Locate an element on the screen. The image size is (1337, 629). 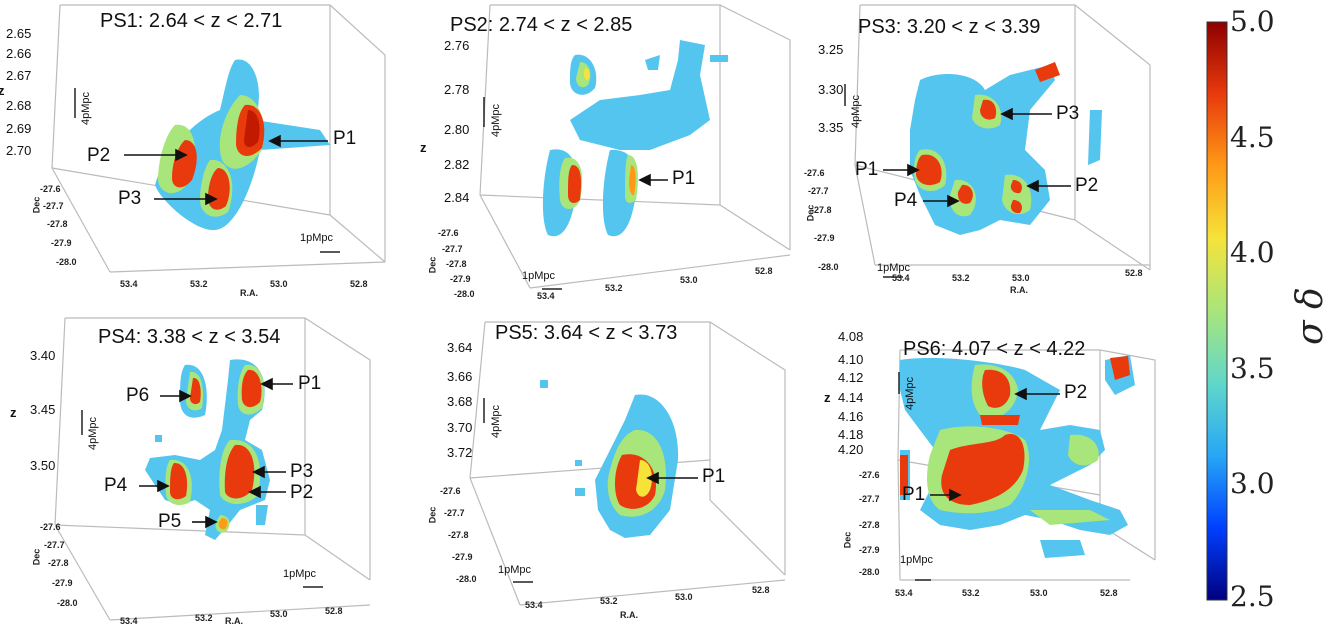
ps3-dec-tick: -27.6 is located at coordinates (814, 173).